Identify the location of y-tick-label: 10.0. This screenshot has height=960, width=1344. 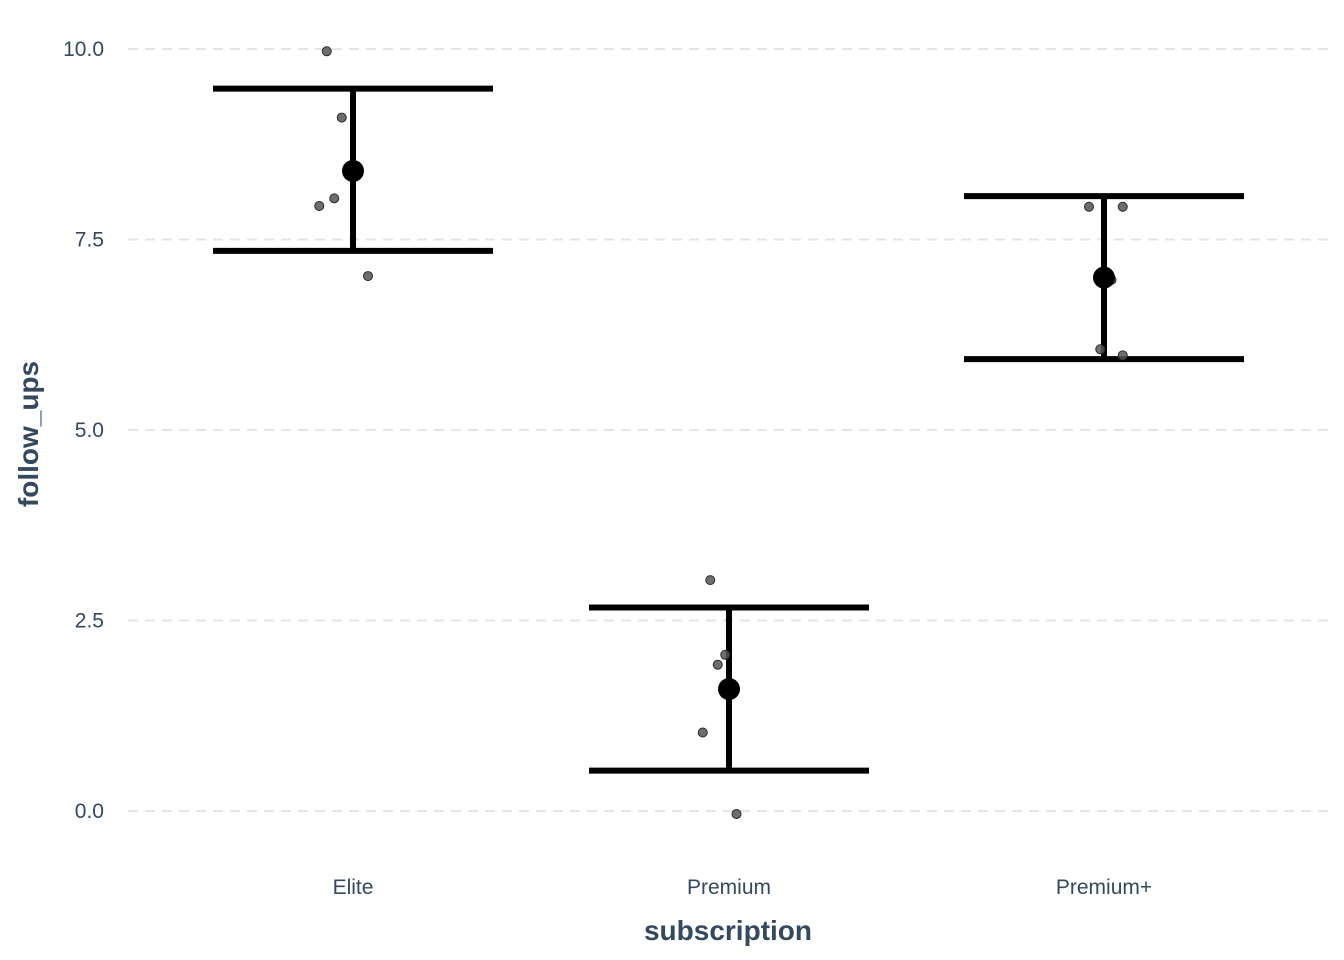
(83, 49).